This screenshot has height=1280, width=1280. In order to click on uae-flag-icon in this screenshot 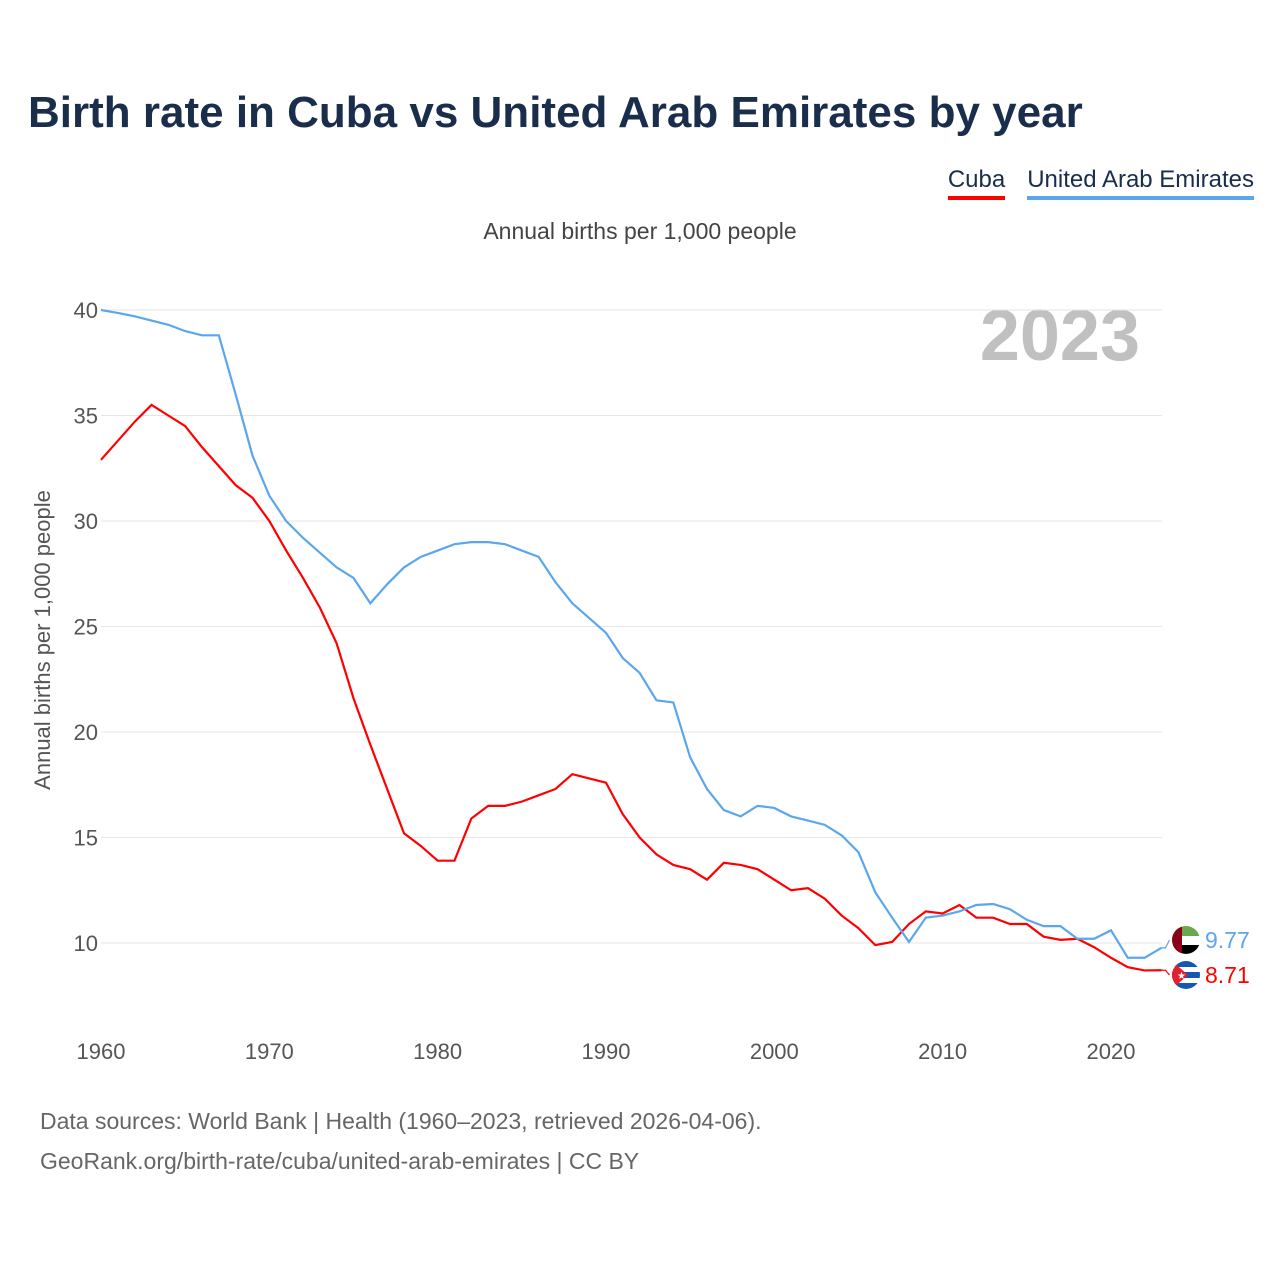, I will do `click(1186, 940)`.